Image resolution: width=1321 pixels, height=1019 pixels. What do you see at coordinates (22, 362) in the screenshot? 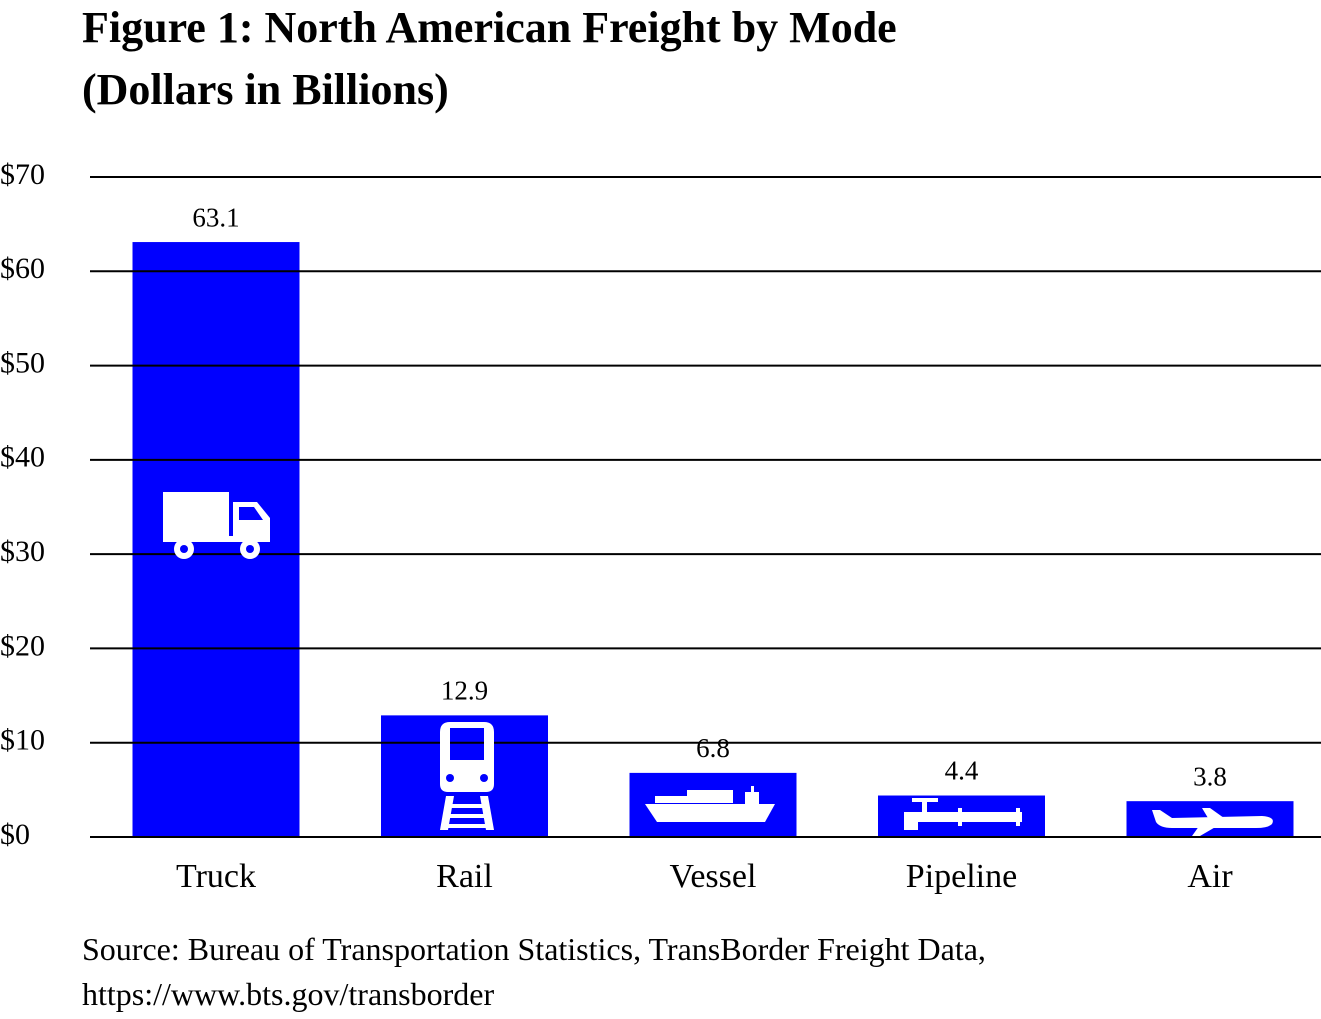
I see `y-tick-label: $50` at bounding box center [22, 362].